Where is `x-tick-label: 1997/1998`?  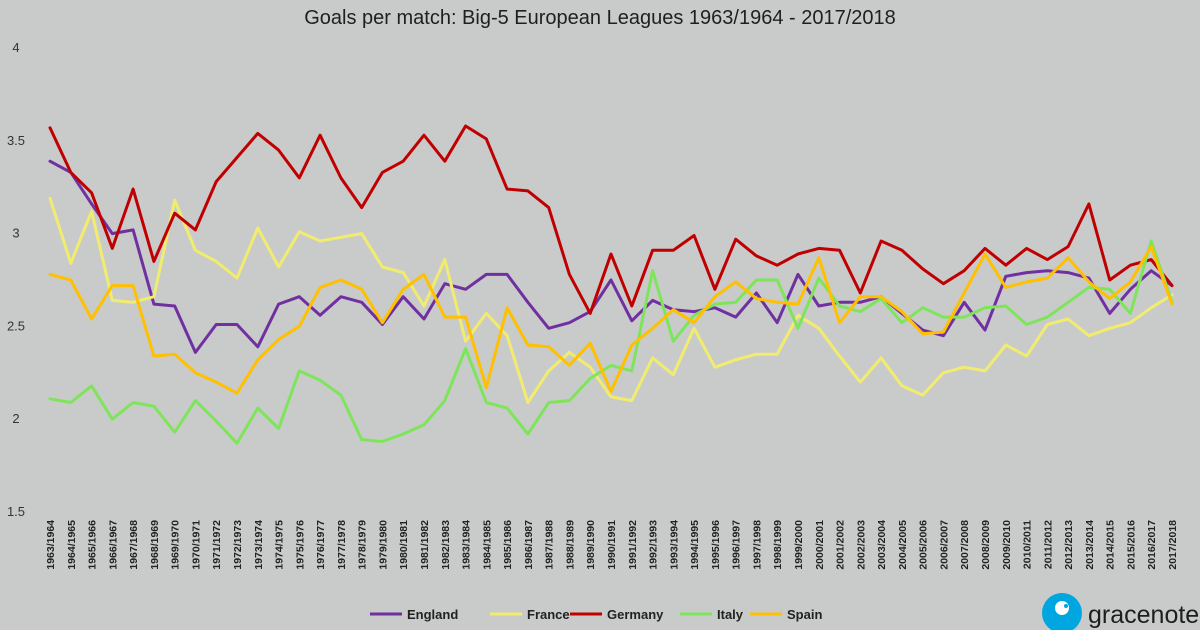
x-tick-label: 1997/1998 is located at coordinates (757, 545).